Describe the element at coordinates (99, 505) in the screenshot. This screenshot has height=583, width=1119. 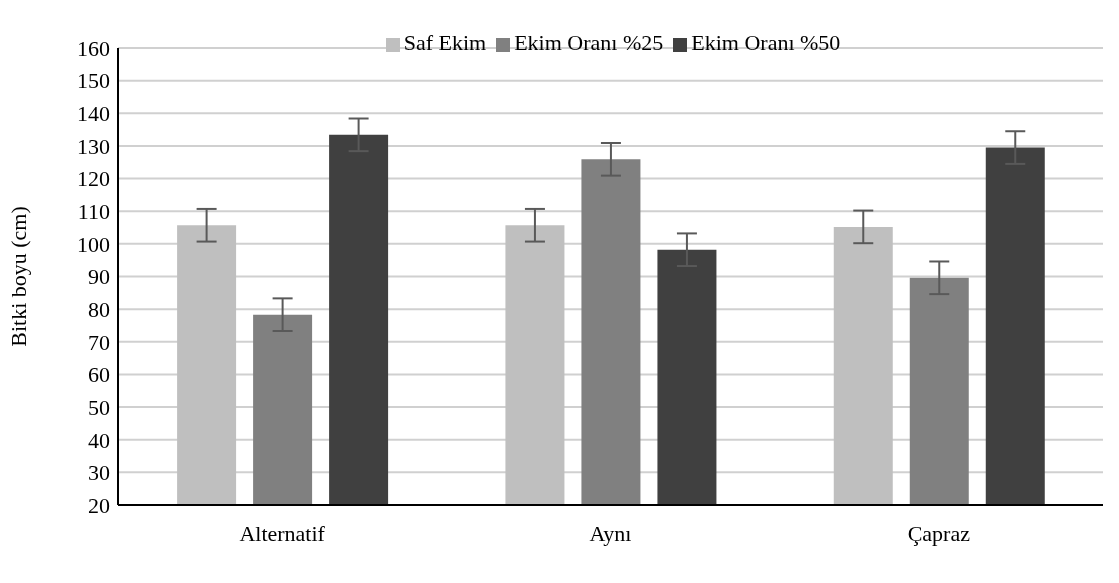
I see `y-tick-label: 20` at that location.